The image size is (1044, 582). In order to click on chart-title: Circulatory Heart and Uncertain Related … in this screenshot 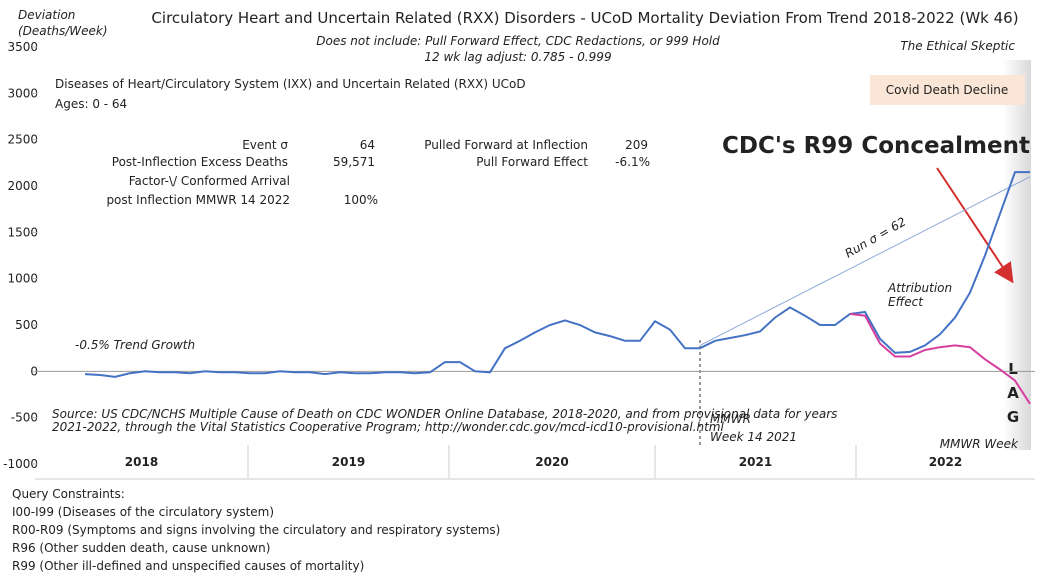, I will do `click(584, 18)`.